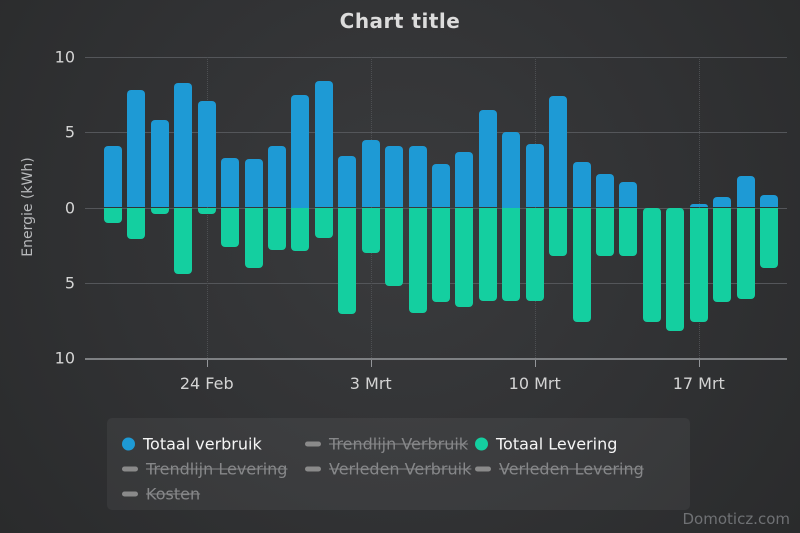 The width and height of the screenshot is (800, 533). I want to click on bar-levering-15-Mrt, so click(651, 264).